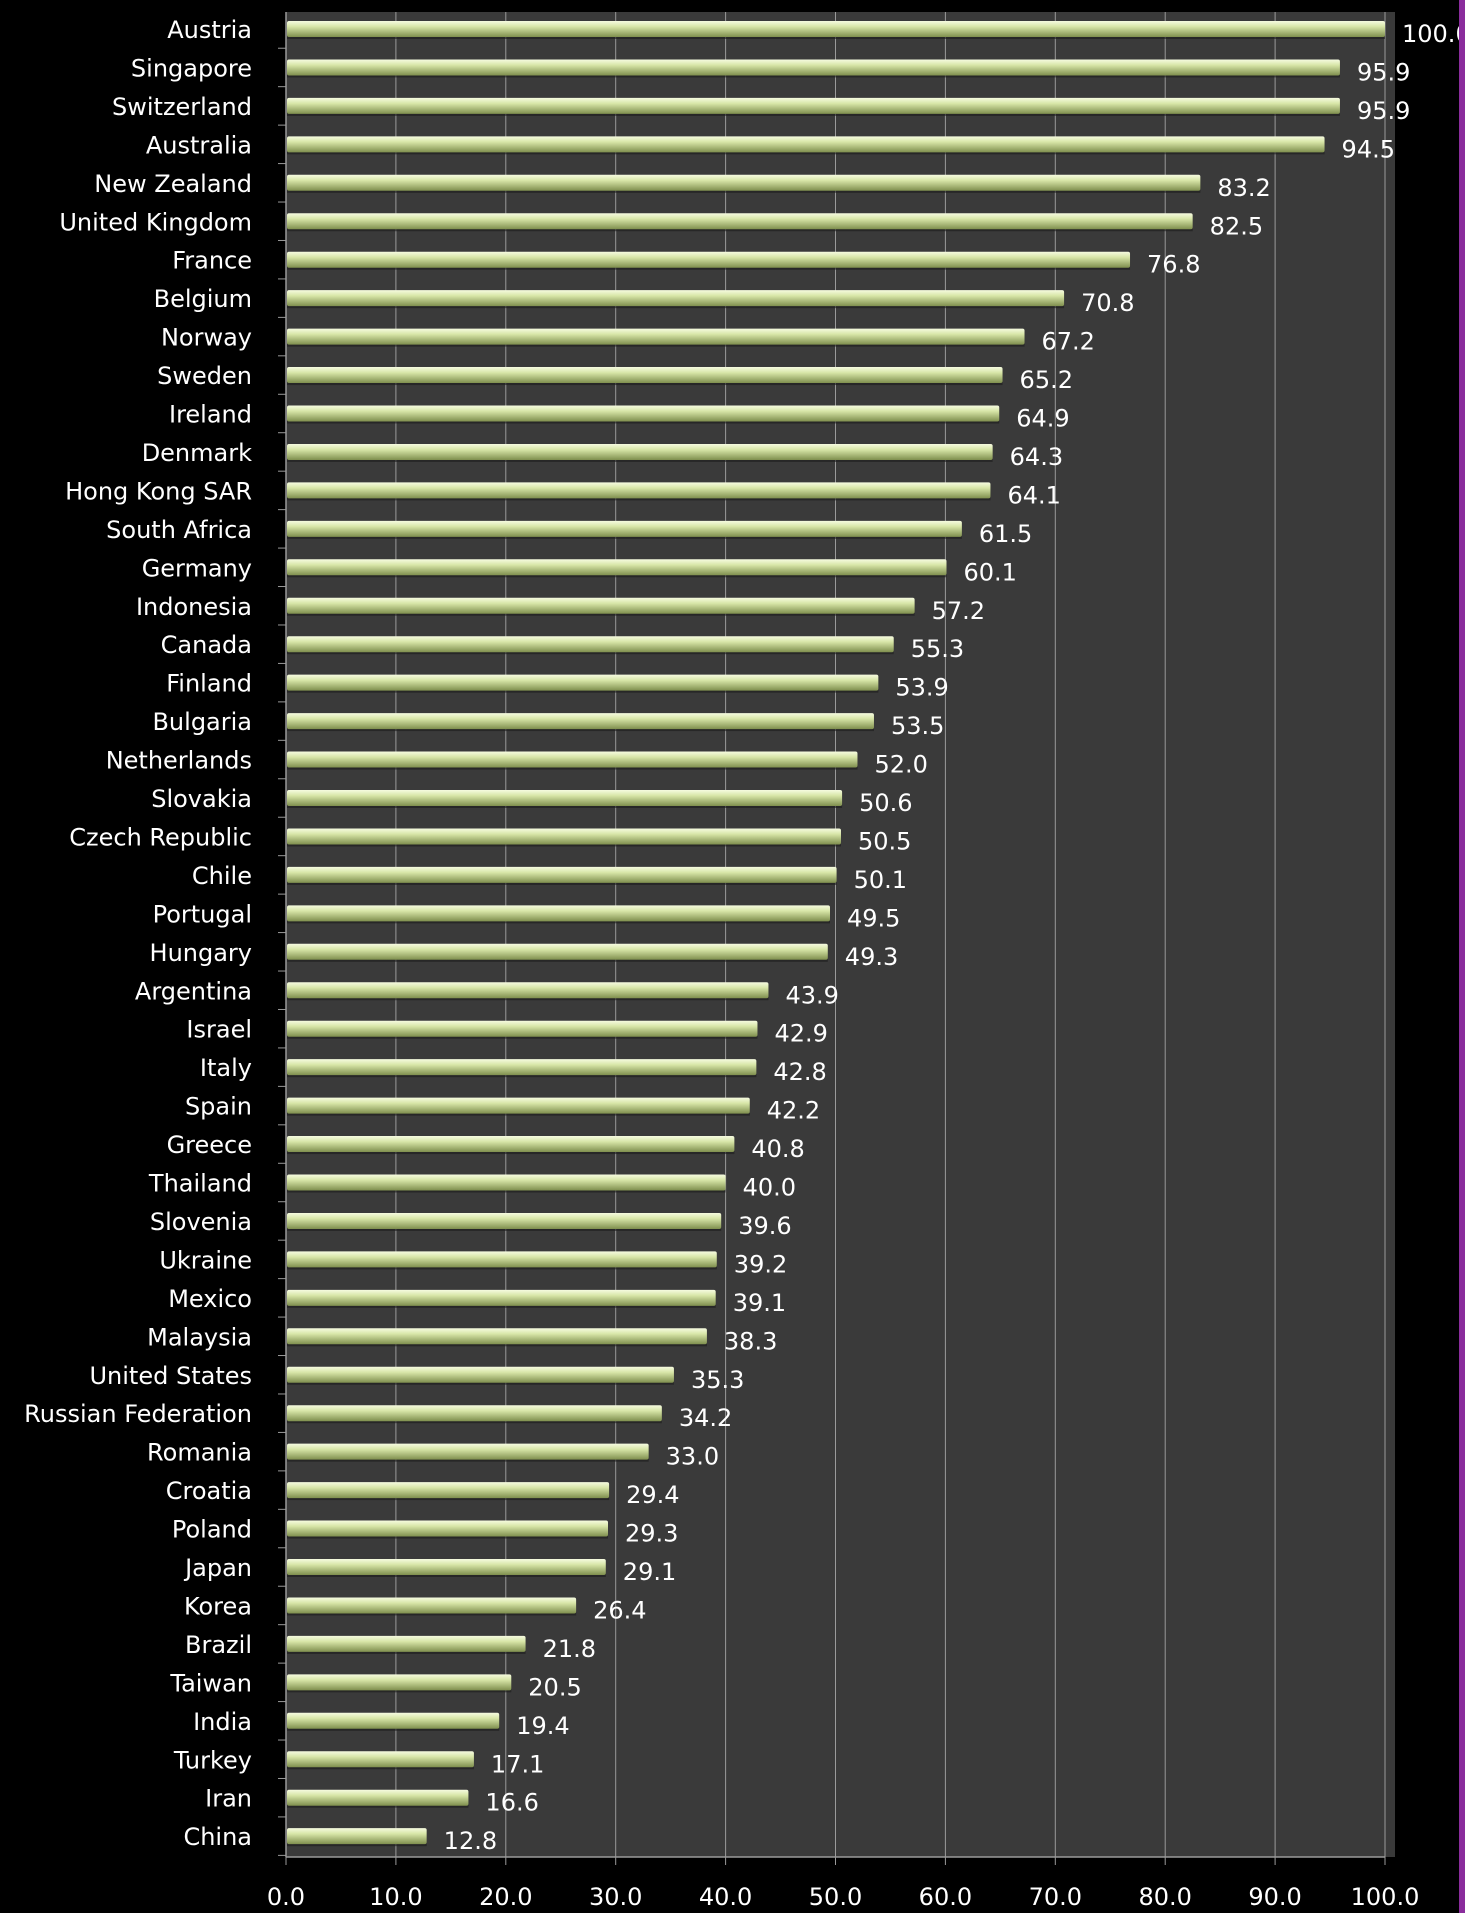 This screenshot has width=1465, height=1913. I want to click on category-label: New Zealand, so click(173, 184).